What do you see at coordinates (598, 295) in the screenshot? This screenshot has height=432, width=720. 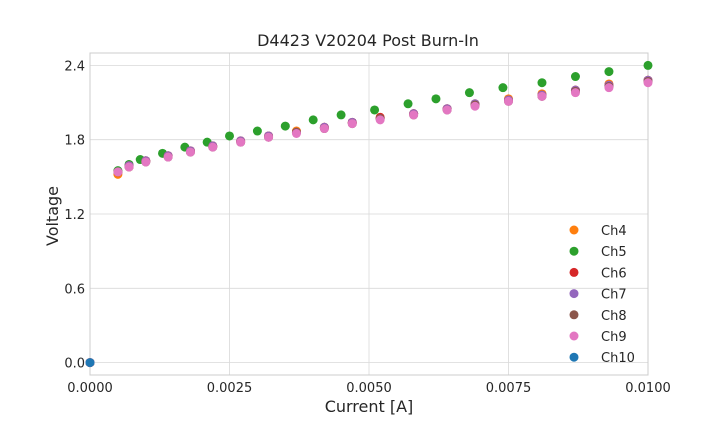 I see `legend-item-ch7: Ch7` at bounding box center [598, 295].